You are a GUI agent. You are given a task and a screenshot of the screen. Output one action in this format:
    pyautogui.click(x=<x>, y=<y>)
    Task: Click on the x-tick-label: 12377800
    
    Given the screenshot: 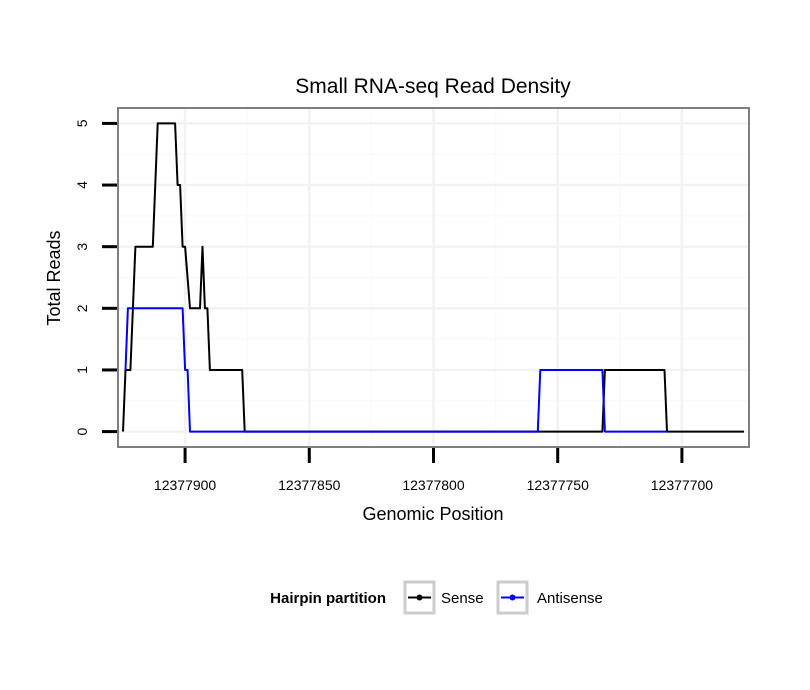 What is the action you would take?
    pyautogui.click(x=433, y=485)
    